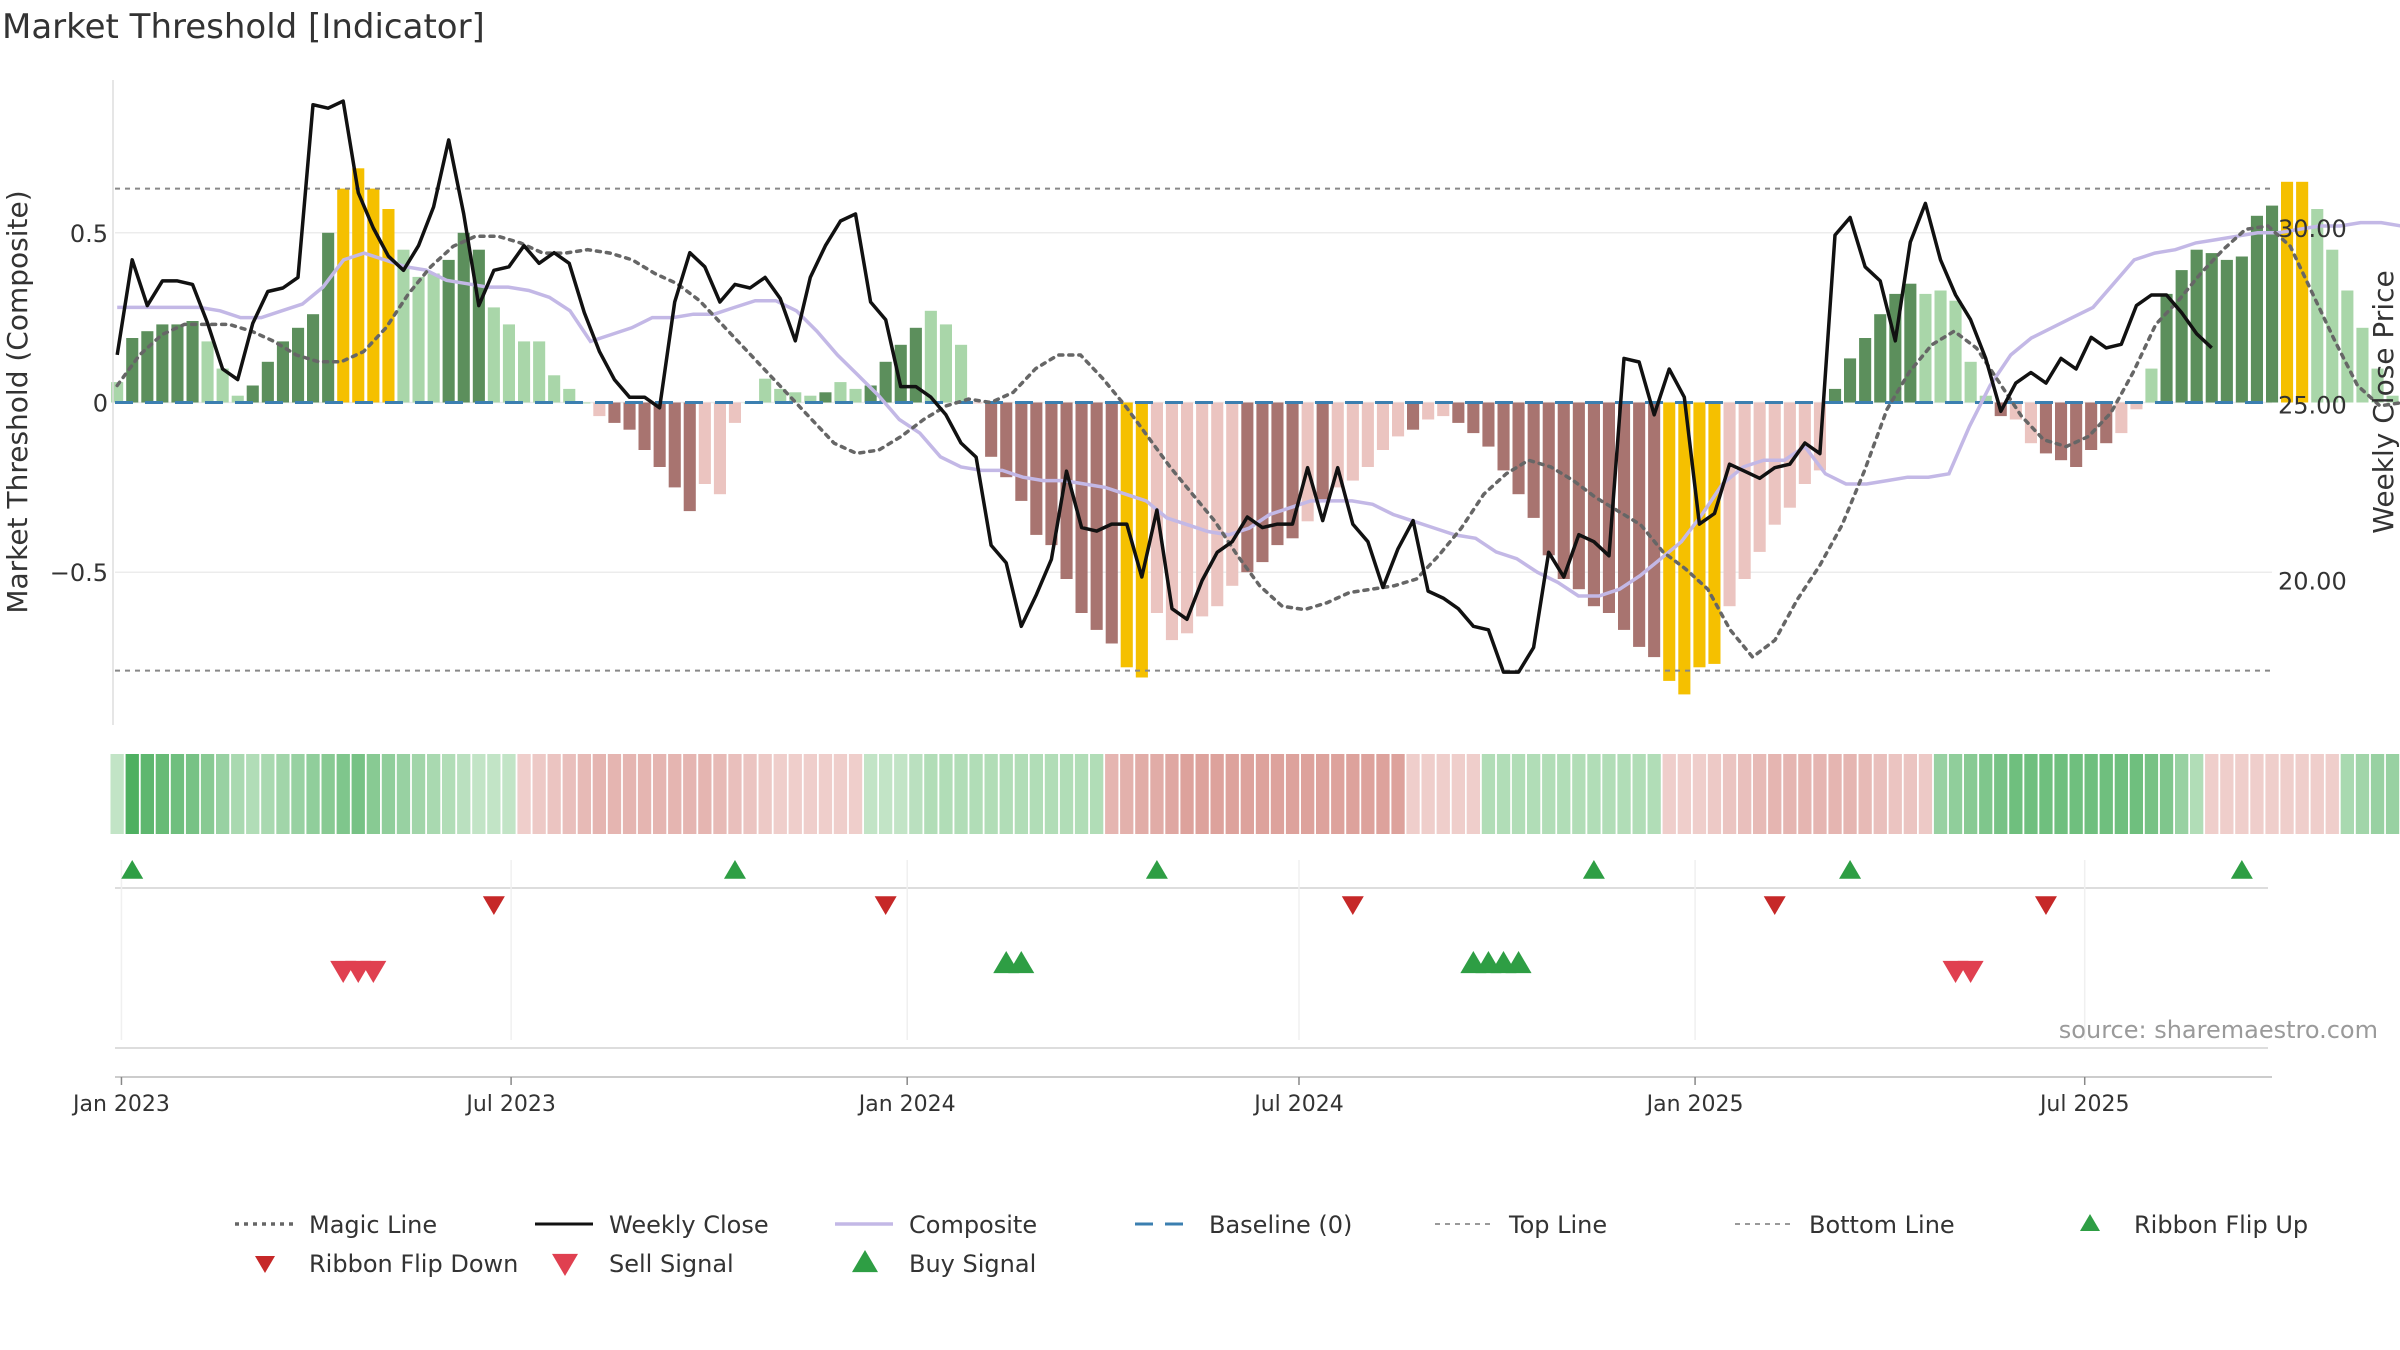 The image size is (2400, 1350). Describe the element at coordinates (373, 1225) in the screenshot. I see `legend-label: Magic Line` at that location.